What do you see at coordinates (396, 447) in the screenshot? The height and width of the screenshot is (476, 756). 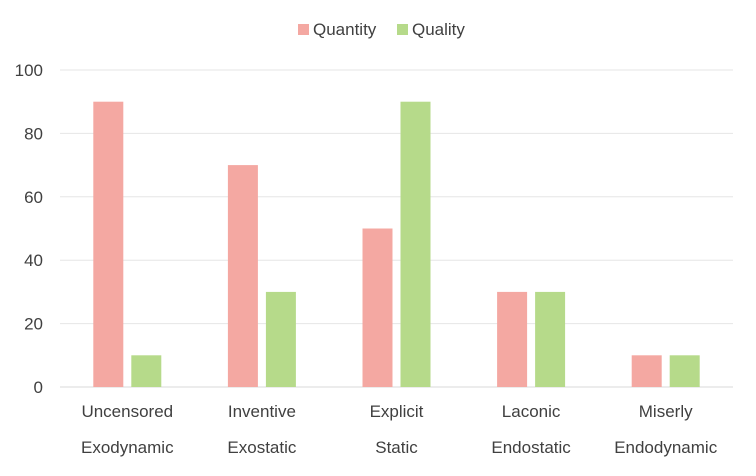 I see `x-category-label: Static` at bounding box center [396, 447].